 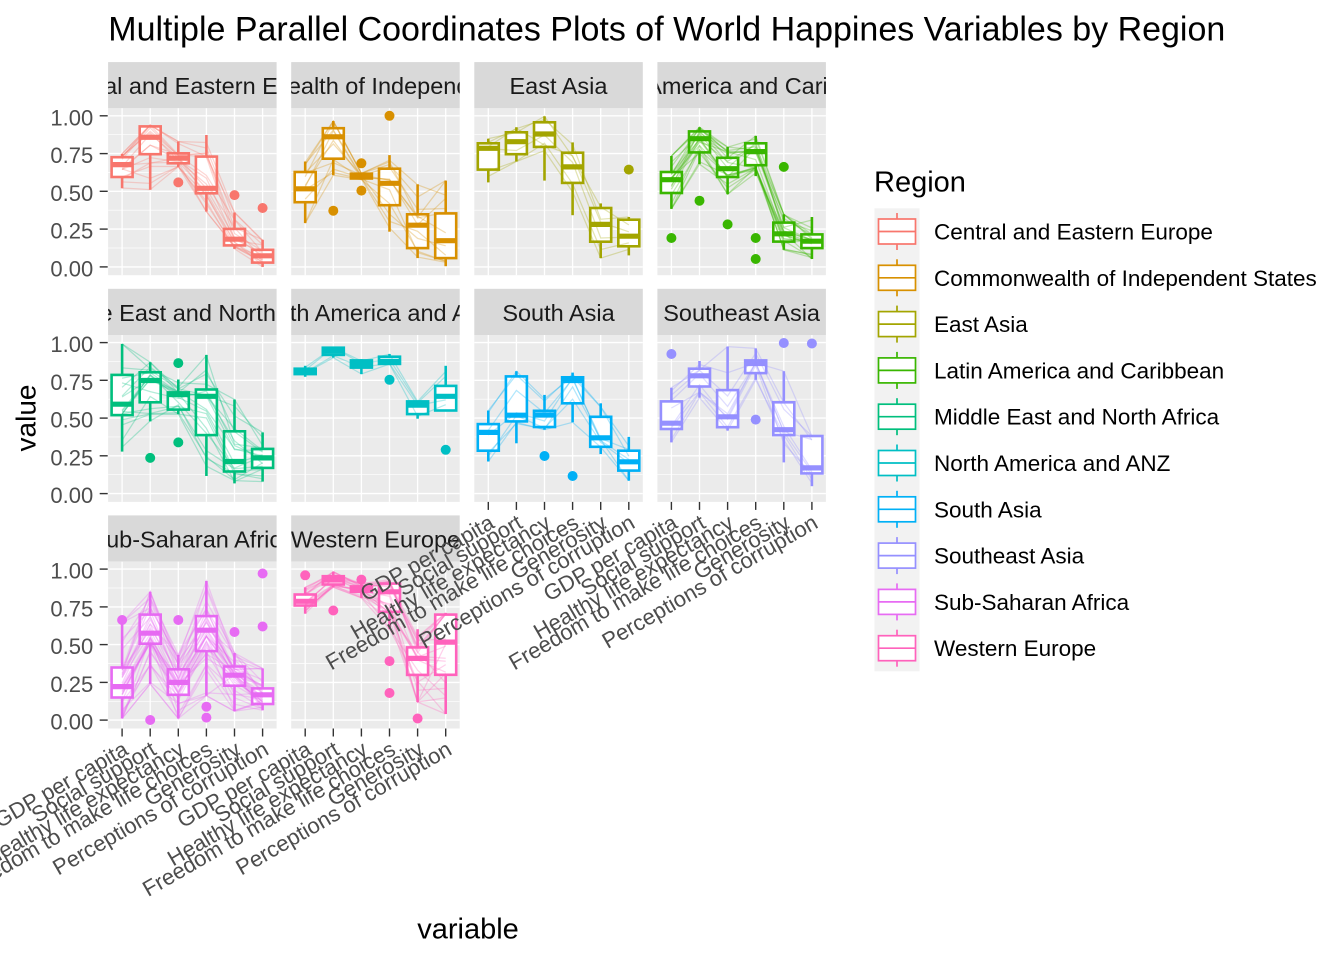 I want to click on svg-text: value, so click(x=26, y=418).